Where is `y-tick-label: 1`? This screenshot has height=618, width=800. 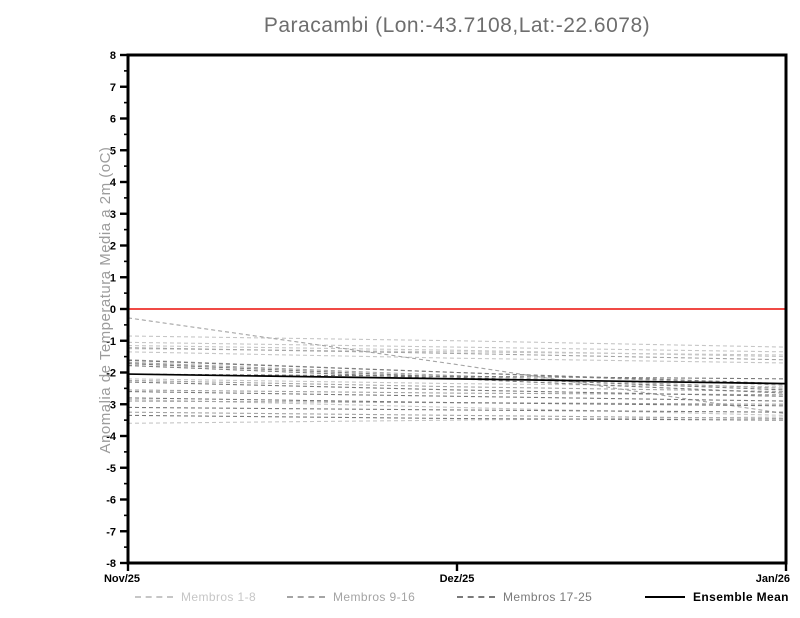
y-tick-label: 1 is located at coordinates (113, 278).